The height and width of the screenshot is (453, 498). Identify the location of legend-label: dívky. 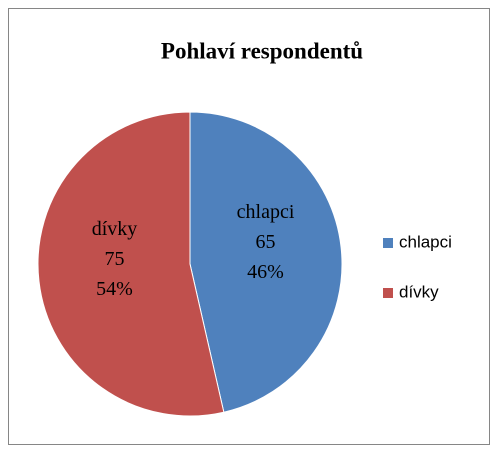
(419, 291).